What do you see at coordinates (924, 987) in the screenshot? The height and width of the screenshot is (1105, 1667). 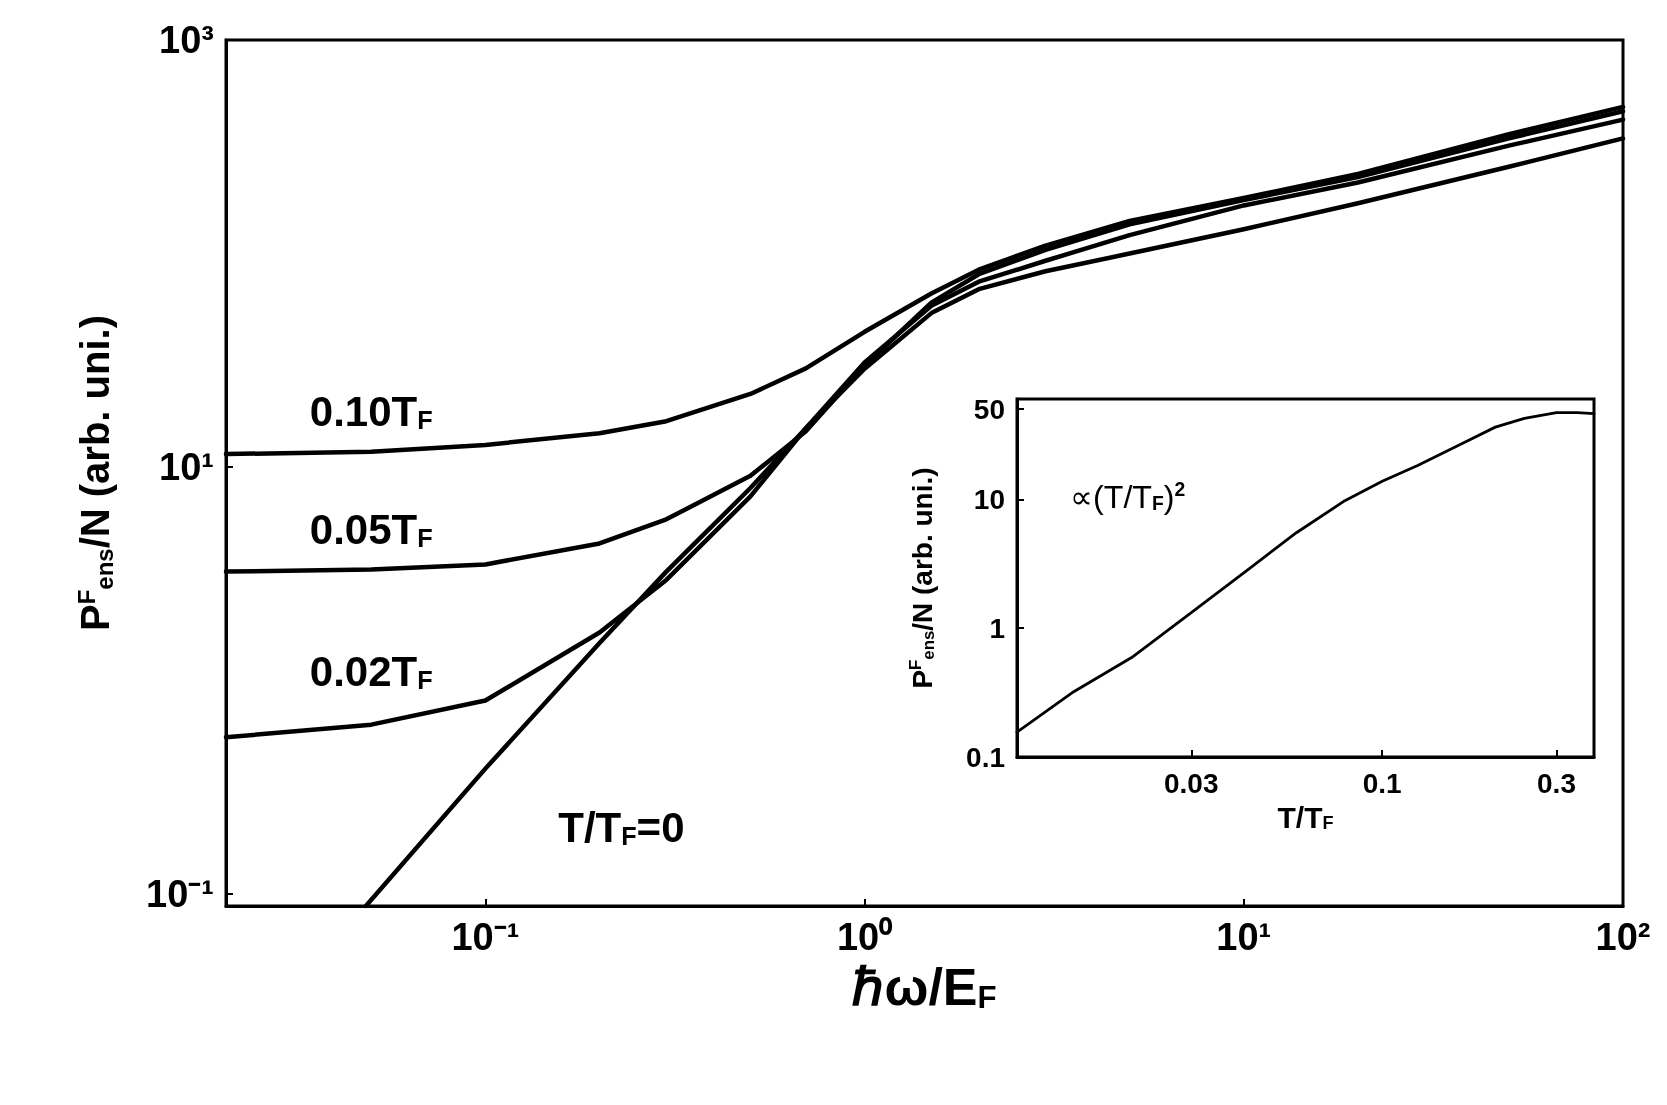 I see `x-axis-title: ℏω/EF` at bounding box center [924, 987].